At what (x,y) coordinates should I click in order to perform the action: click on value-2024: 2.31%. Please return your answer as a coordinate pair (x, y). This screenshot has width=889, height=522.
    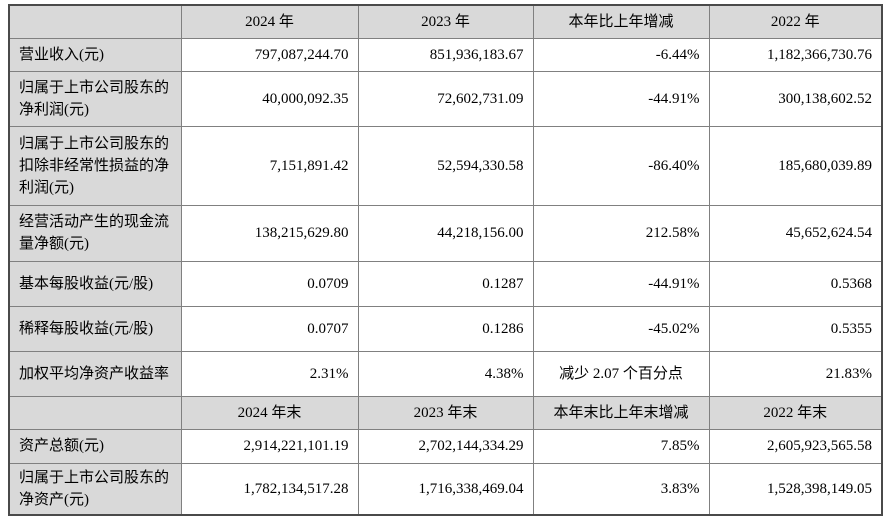
    Looking at the image, I should click on (269, 373).